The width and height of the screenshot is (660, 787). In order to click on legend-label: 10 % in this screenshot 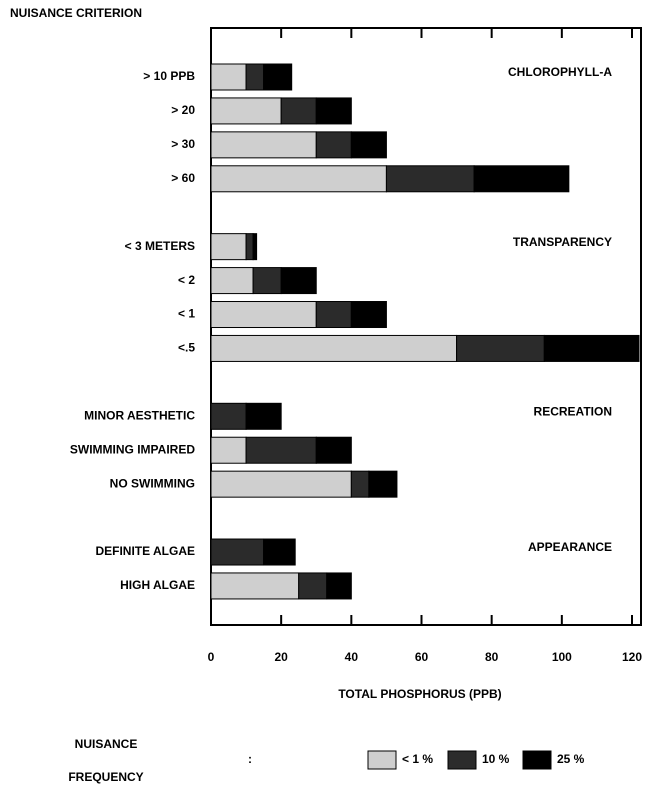, I will do `click(496, 759)`.